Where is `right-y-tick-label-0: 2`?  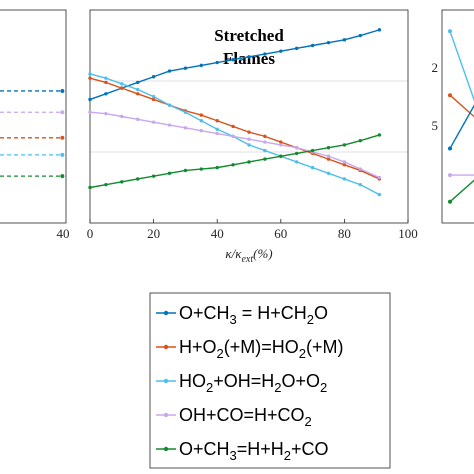
right-y-tick-label-0: 2 is located at coordinates (435, 67).